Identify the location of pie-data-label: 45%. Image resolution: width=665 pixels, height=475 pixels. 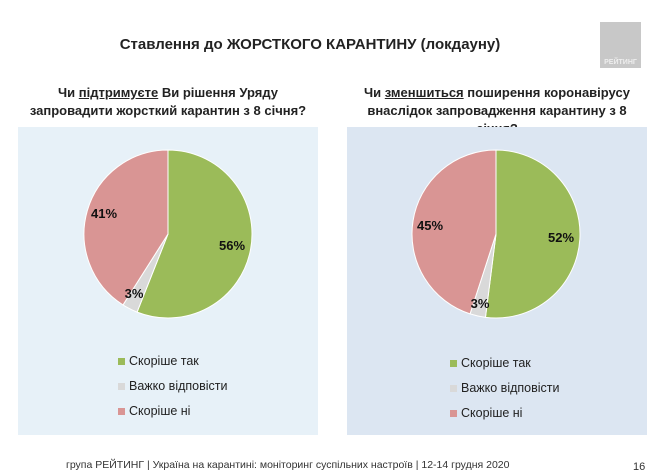
(430, 225).